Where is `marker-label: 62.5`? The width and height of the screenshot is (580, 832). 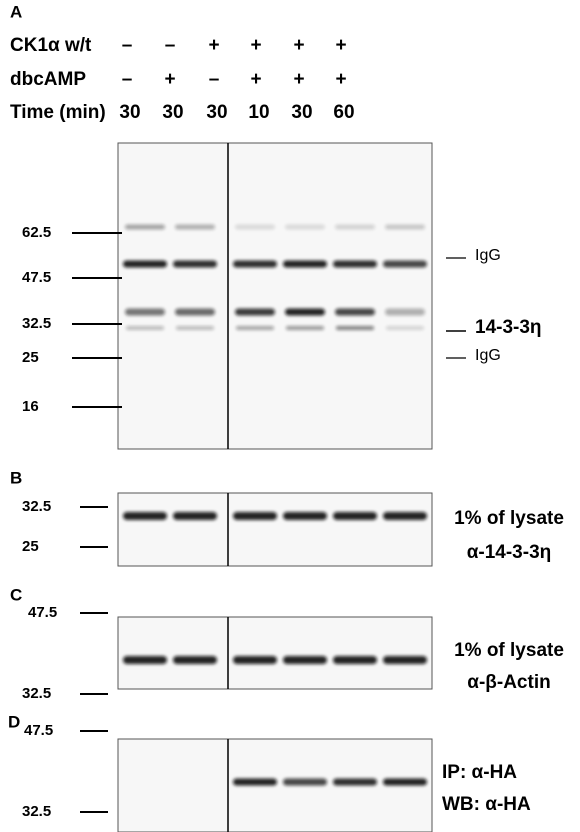 marker-label: 62.5 is located at coordinates (36, 232).